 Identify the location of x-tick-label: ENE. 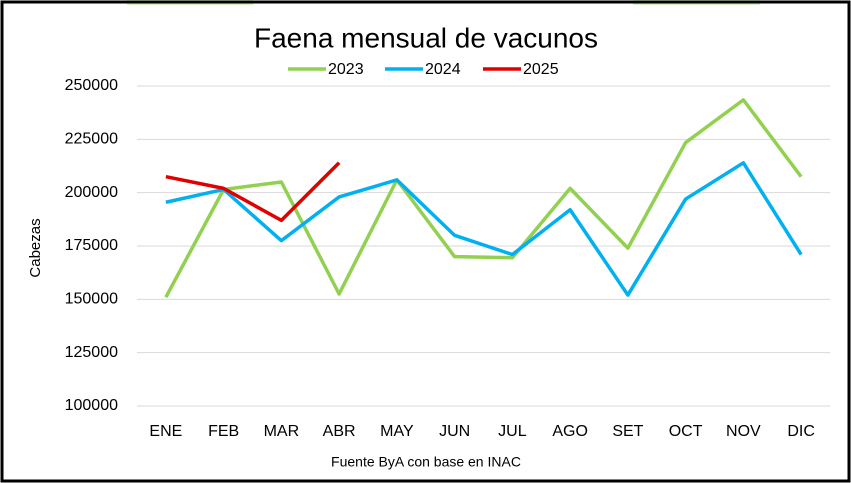
(165, 431).